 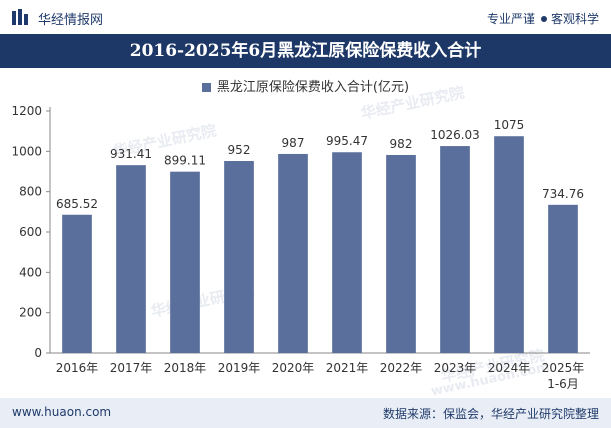 I want to click on bar-value-label: 899.11, so click(x=185, y=161).